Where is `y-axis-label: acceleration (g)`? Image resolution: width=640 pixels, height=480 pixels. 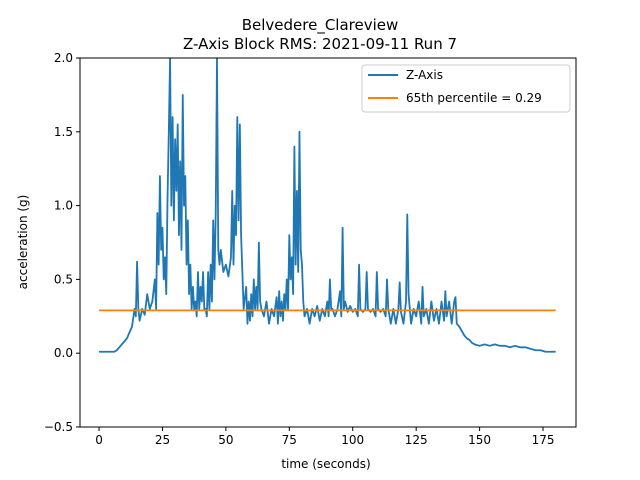
y-axis-label: acceleration (g) is located at coordinates (23, 242).